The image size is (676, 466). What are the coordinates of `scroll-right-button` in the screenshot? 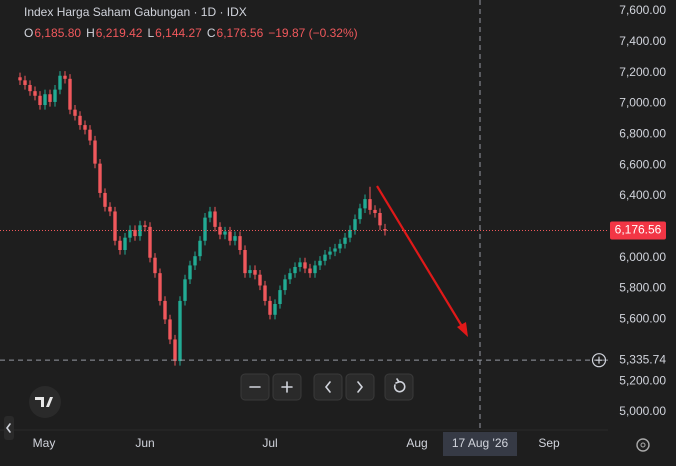 It's located at (360, 387).